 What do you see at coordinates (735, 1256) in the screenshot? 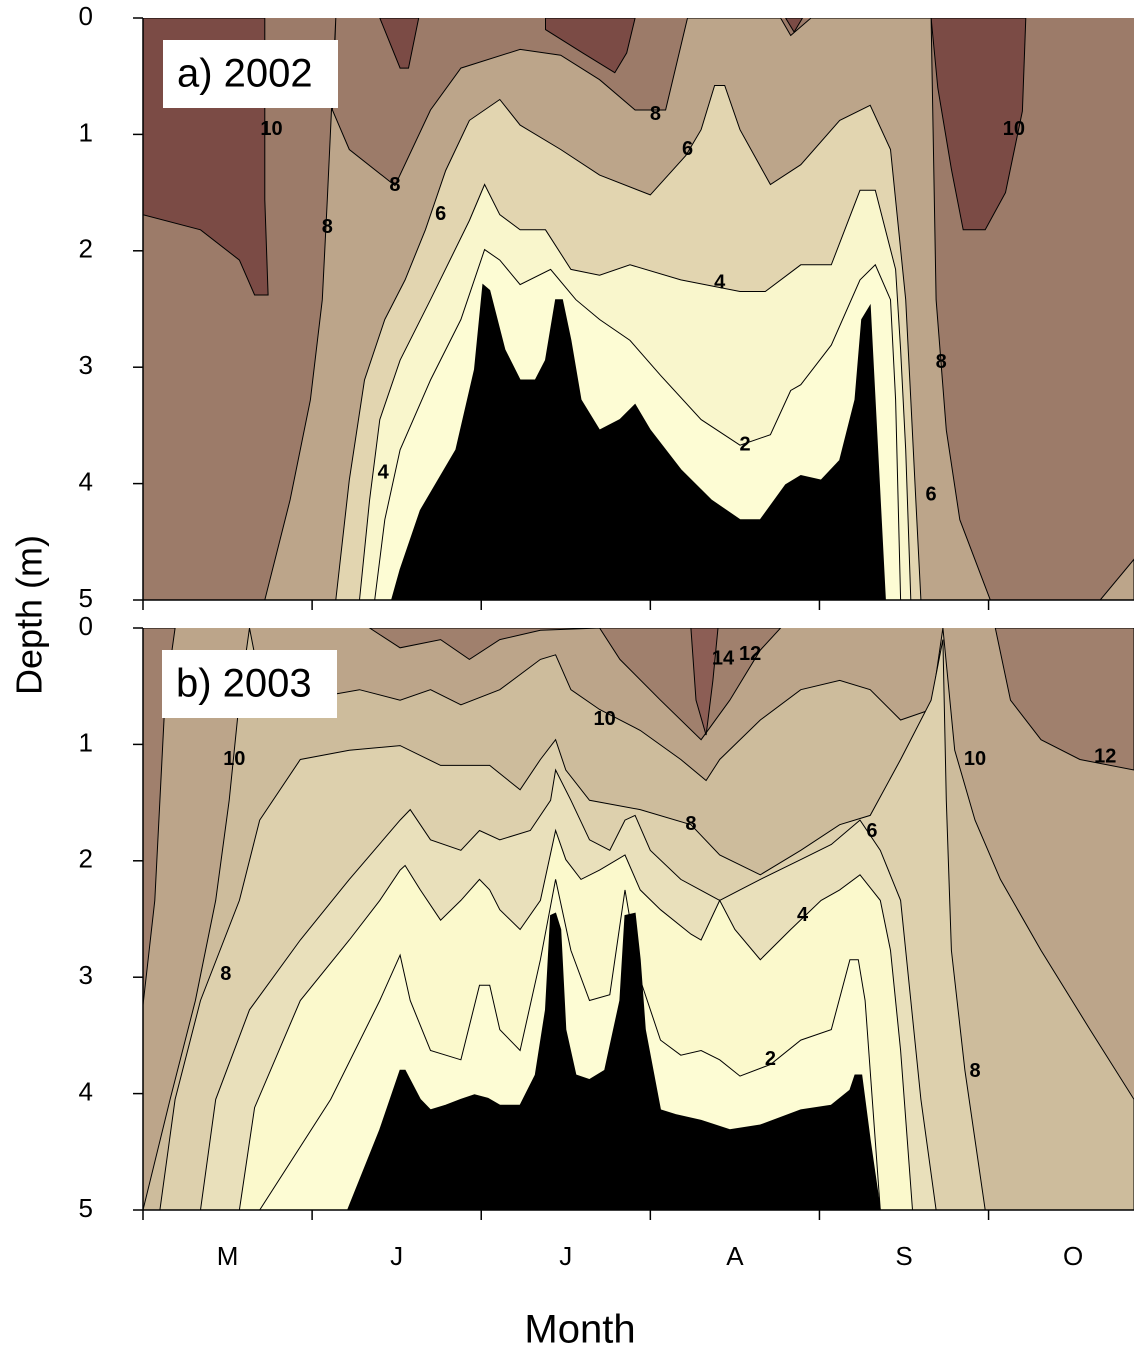
I see `x-tick-label: A` at bounding box center [735, 1256].